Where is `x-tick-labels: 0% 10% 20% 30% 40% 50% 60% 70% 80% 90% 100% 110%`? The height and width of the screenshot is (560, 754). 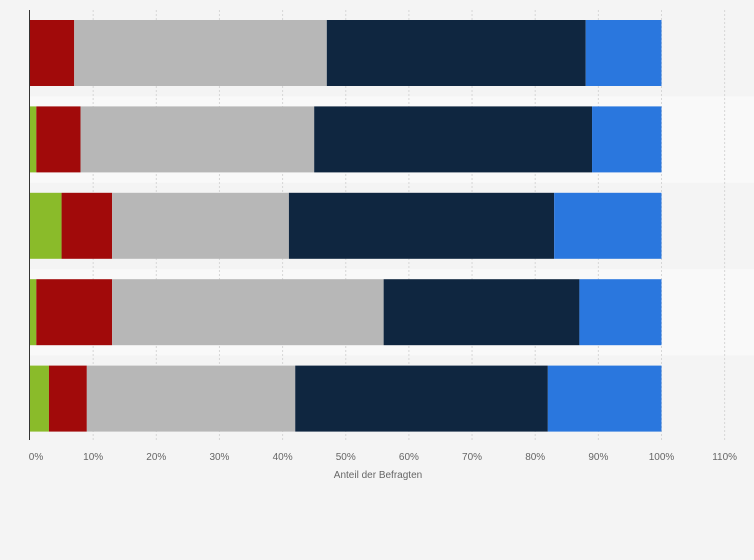 x-tick-labels: 0% 10% 20% 30% 40% 50% 60% 70% 80% 90% 100% 110% is located at coordinates (383, 457).